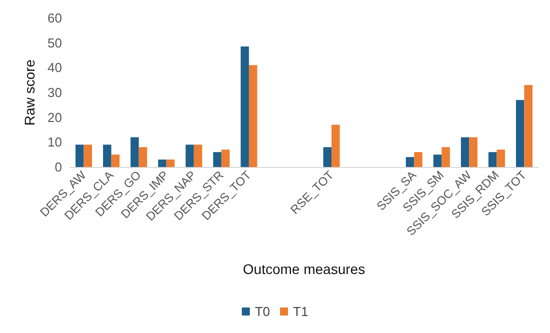 This screenshot has width=550, height=333. I want to click on y-tick-label: 50, so click(55, 42).